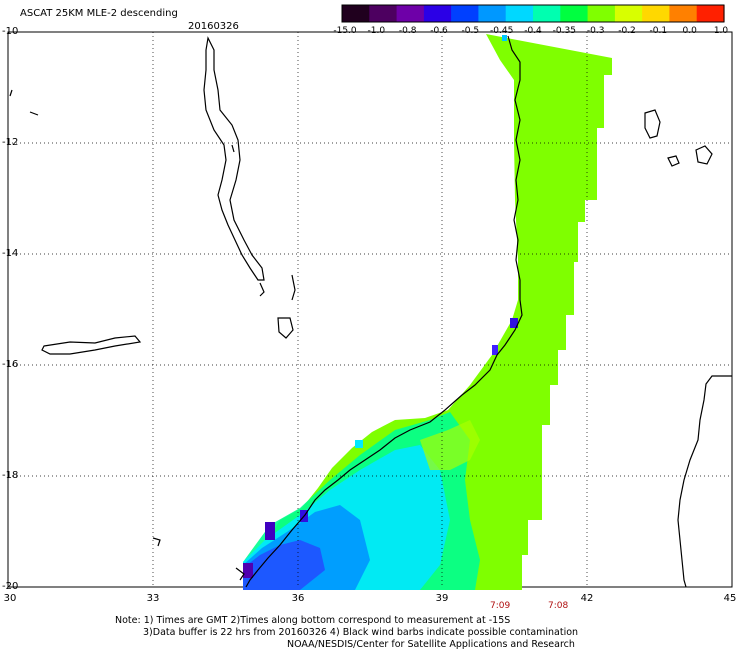 This screenshot has height=650, width=740. What do you see at coordinates (10, 586) in the screenshot?
I see `lat-label: -20` at bounding box center [10, 586].